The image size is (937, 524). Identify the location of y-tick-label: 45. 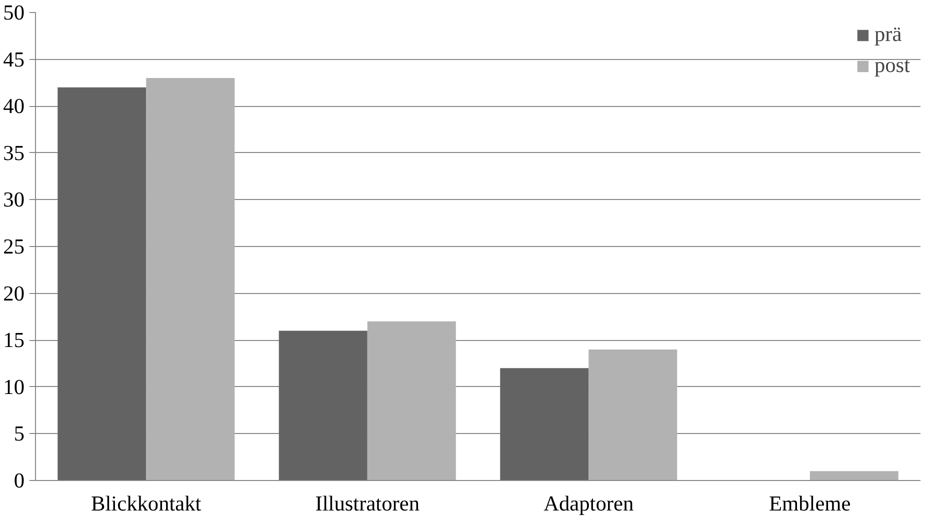
(13, 59).